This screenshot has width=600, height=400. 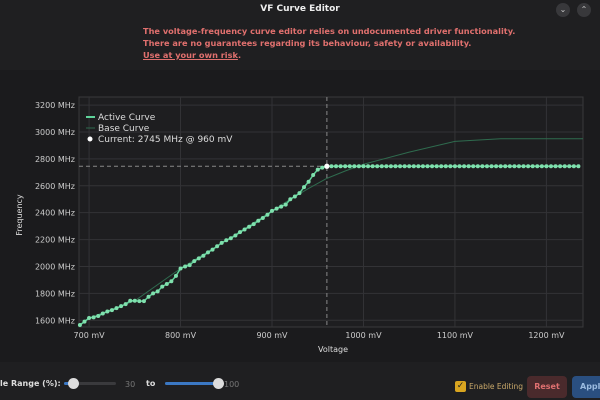 What do you see at coordinates (547, 387) in the screenshot?
I see `reset-button: Reset` at bounding box center [547, 387].